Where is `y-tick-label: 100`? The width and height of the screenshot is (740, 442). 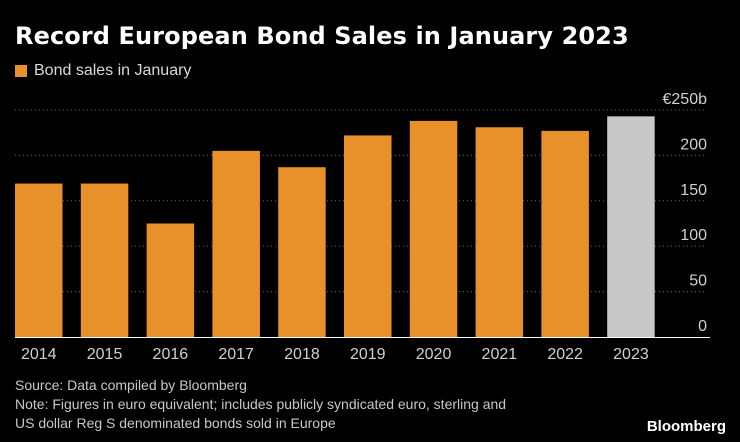
y-tick-label: 100 is located at coordinates (693, 235).